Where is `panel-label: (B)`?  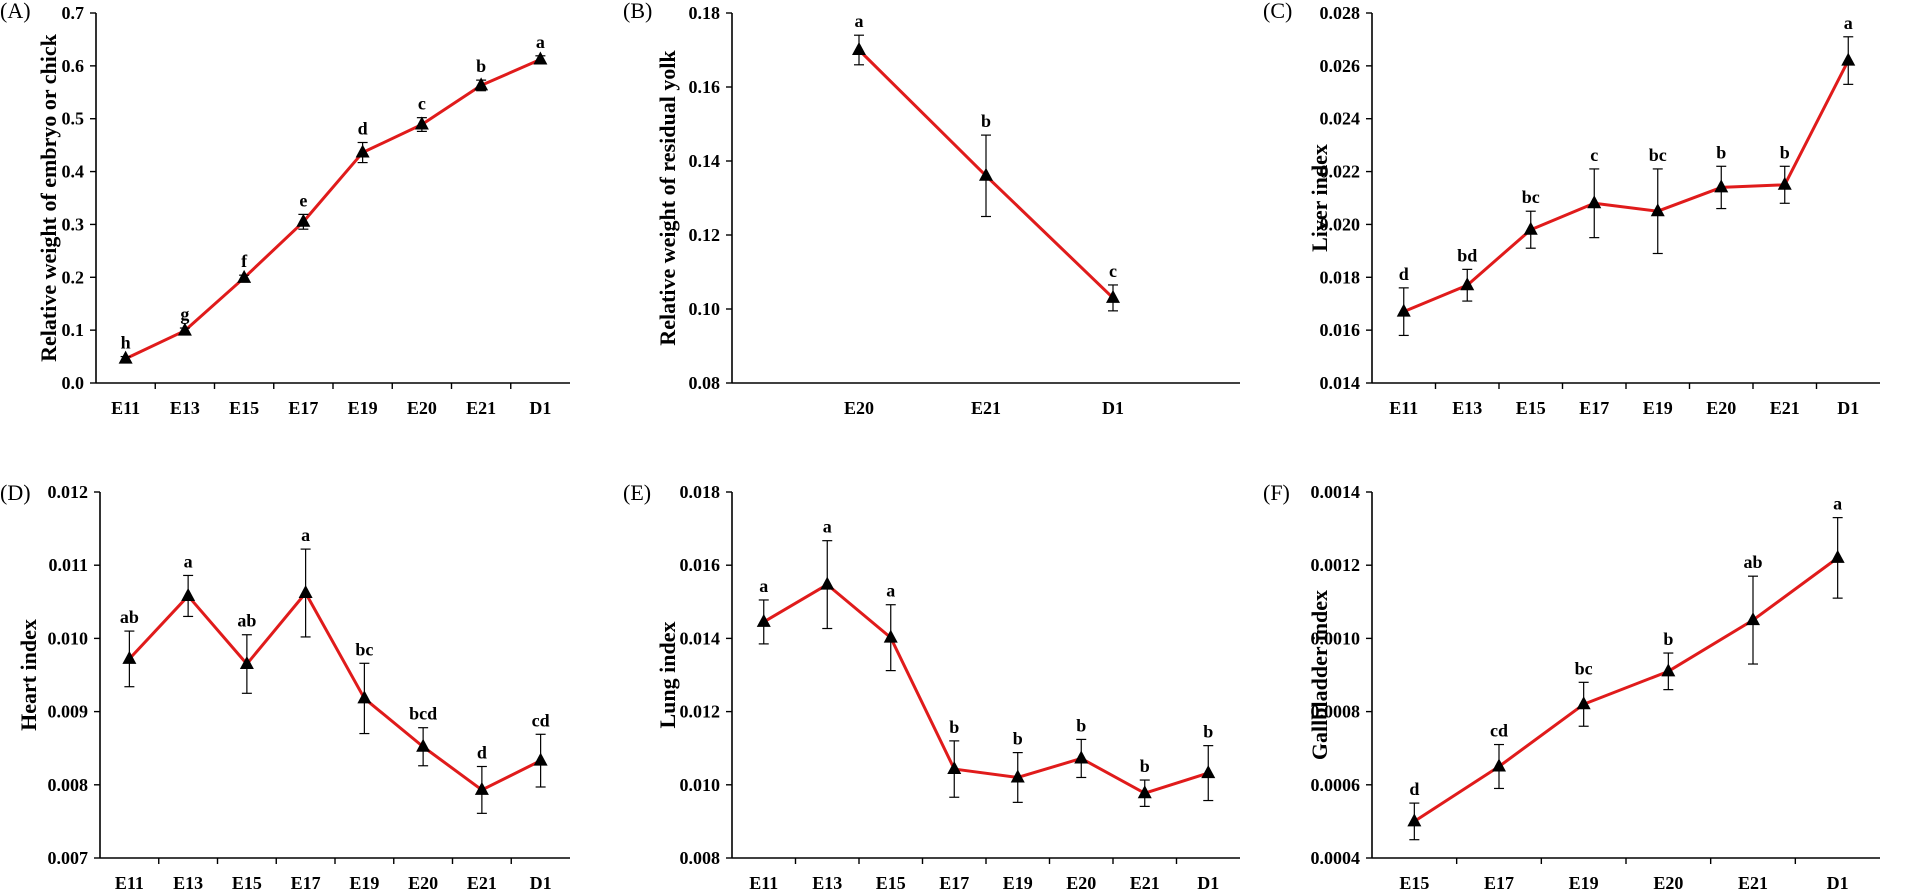
panel-label: (B) is located at coordinates (637, 11).